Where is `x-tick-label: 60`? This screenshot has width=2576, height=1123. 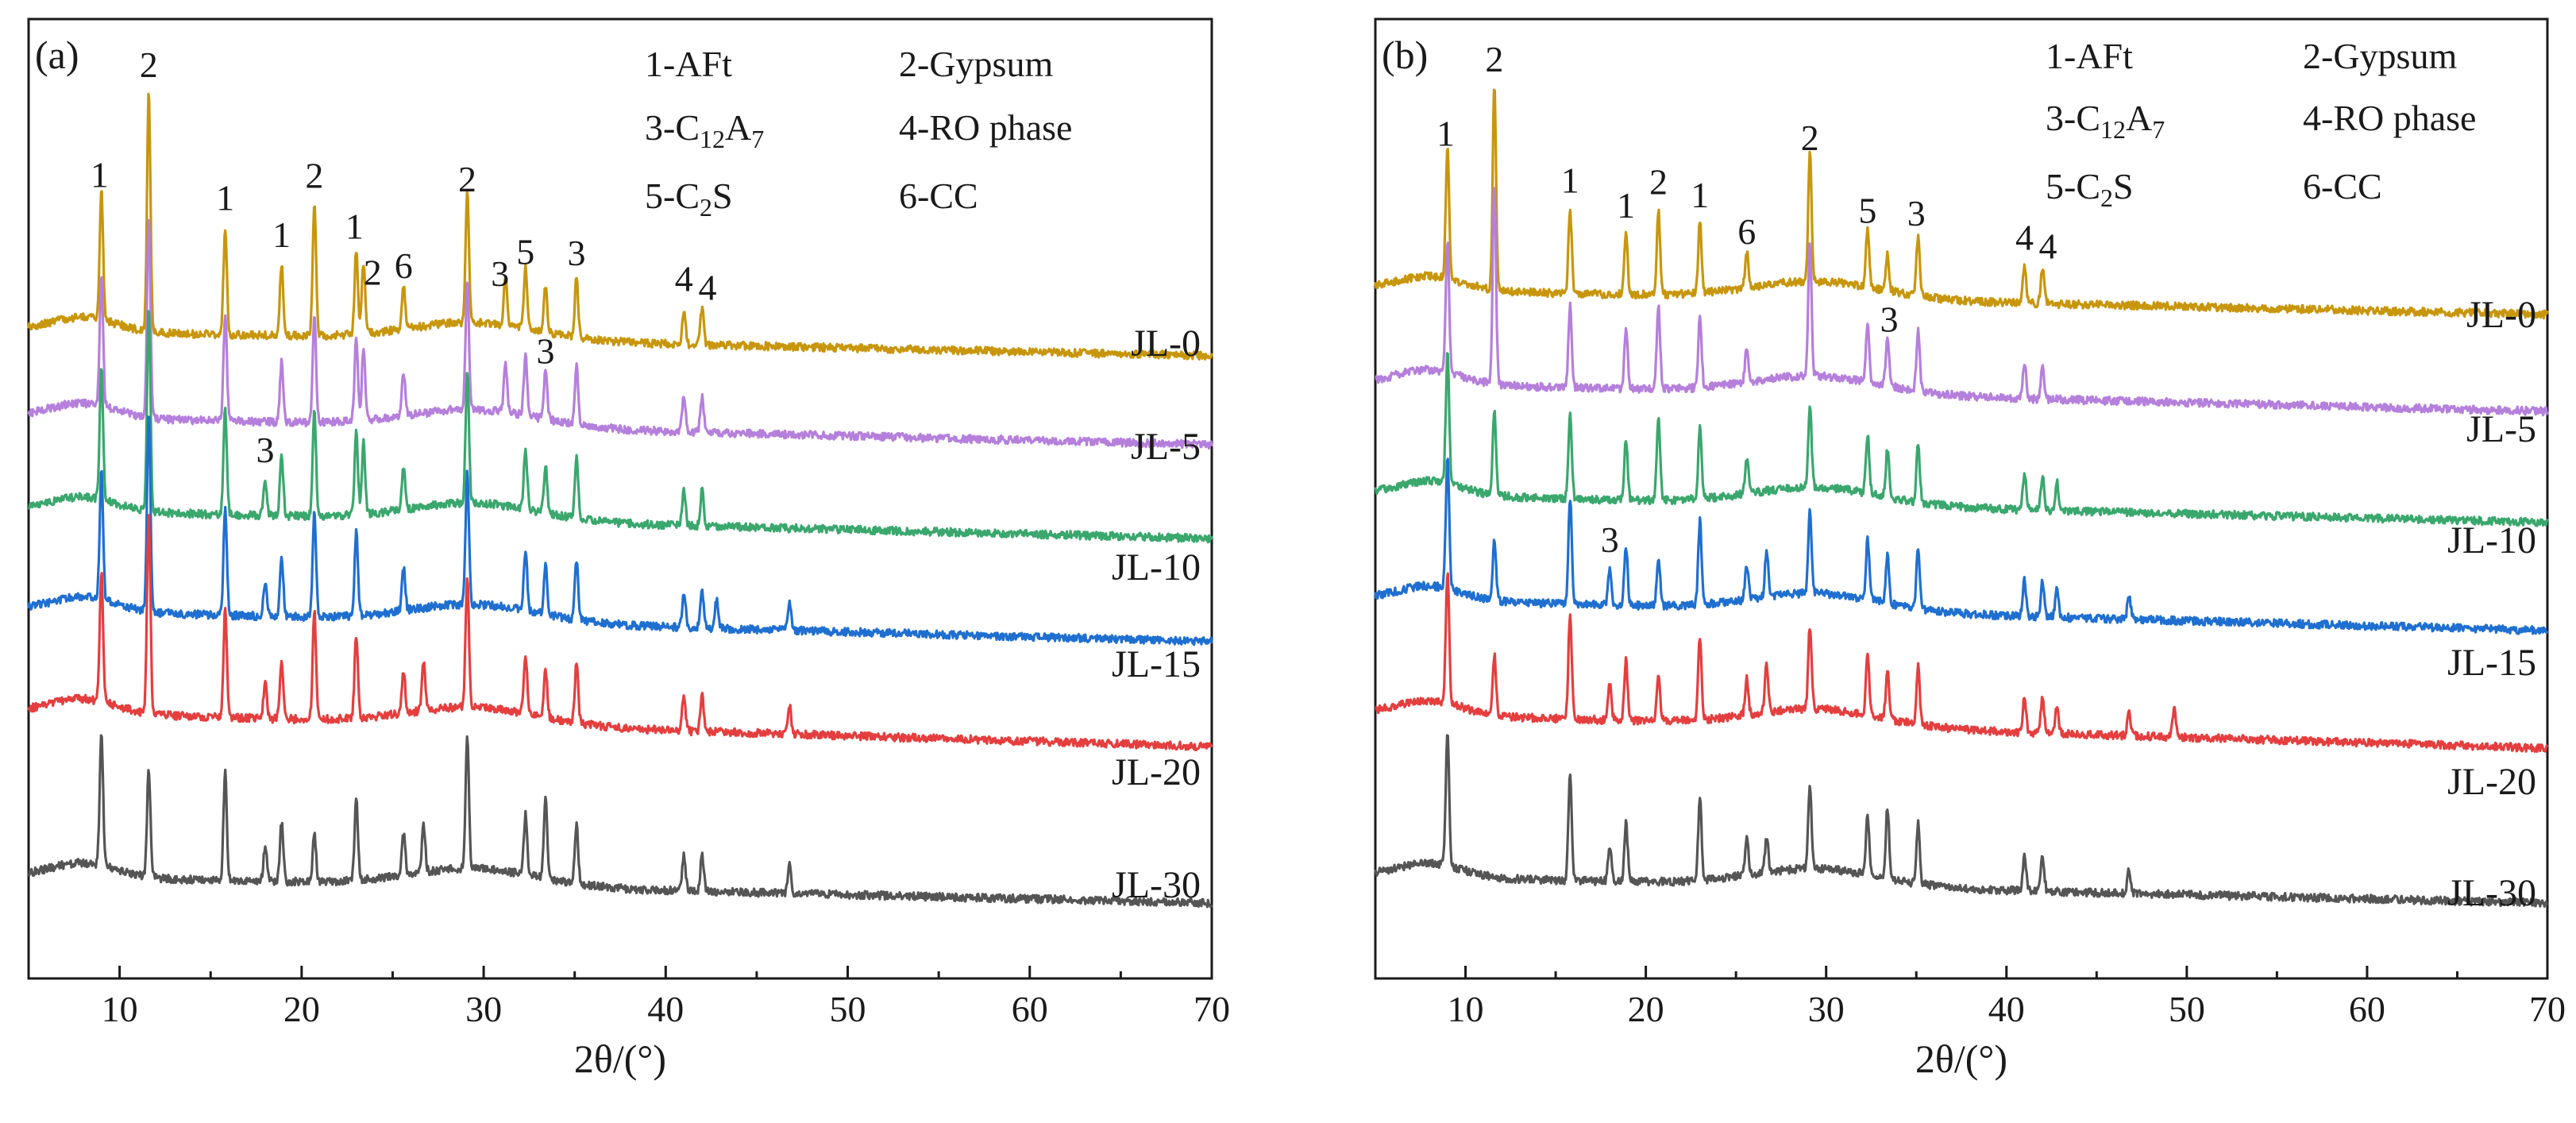
x-tick-label: 60 is located at coordinates (2367, 1009).